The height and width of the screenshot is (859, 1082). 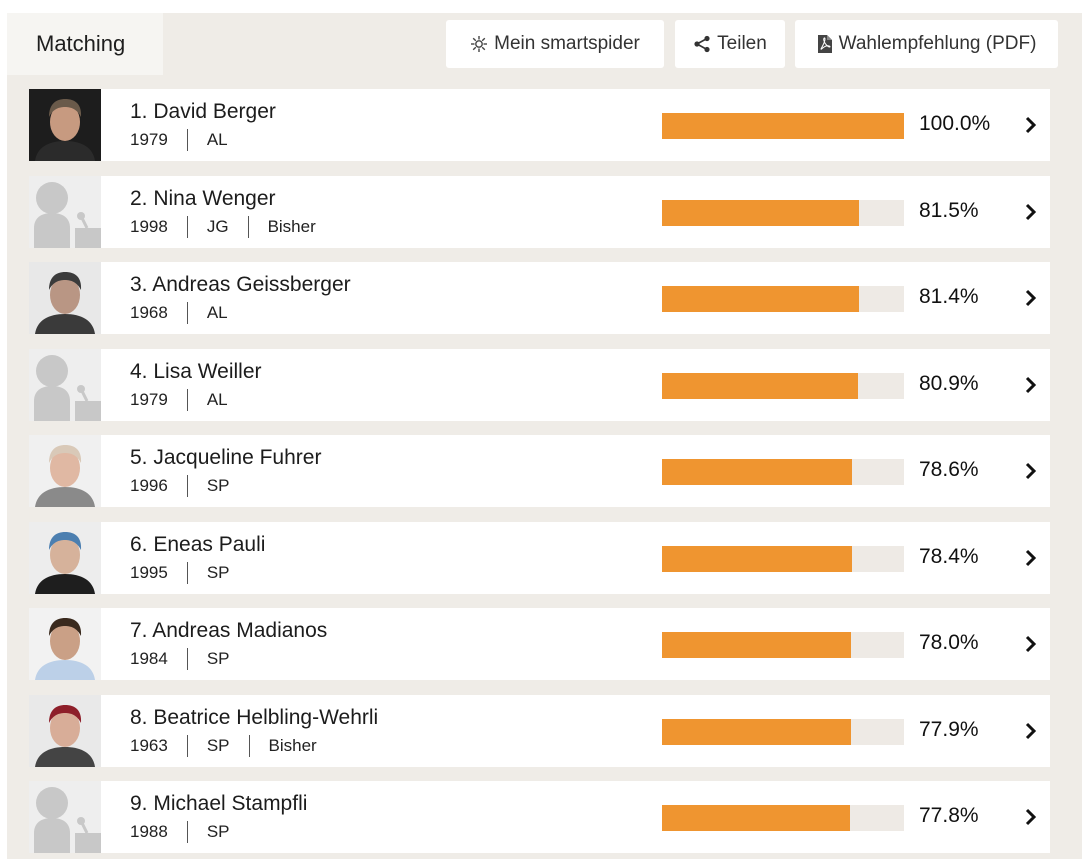 What do you see at coordinates (179, 313) in the screenshot?
I see `candidate-meta: 1968 AL` at bounding box center [179, 313].